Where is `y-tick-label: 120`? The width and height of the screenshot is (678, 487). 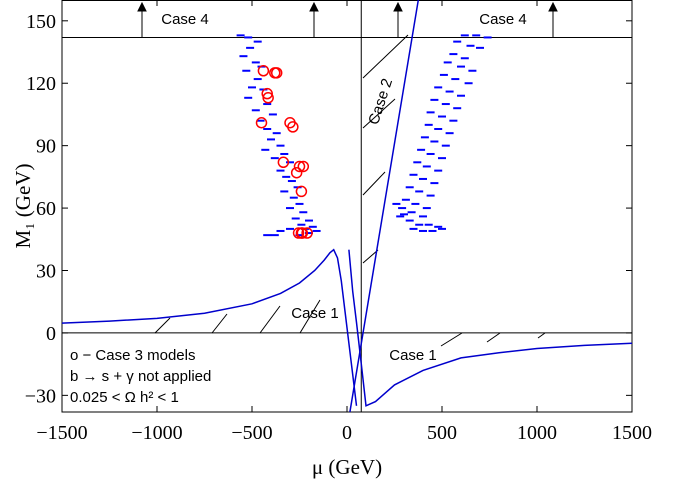 y-tick-label: 120 is located at coordinates (41, 84).